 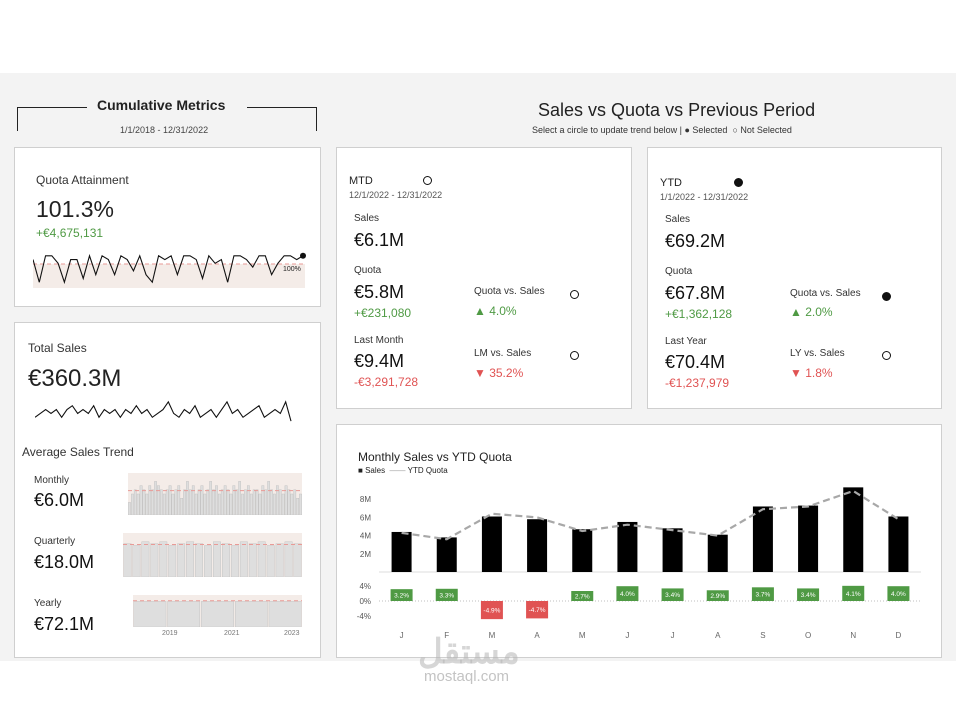 I want to click on ytd-sales-label: Sales, so click(x=678, y=219).